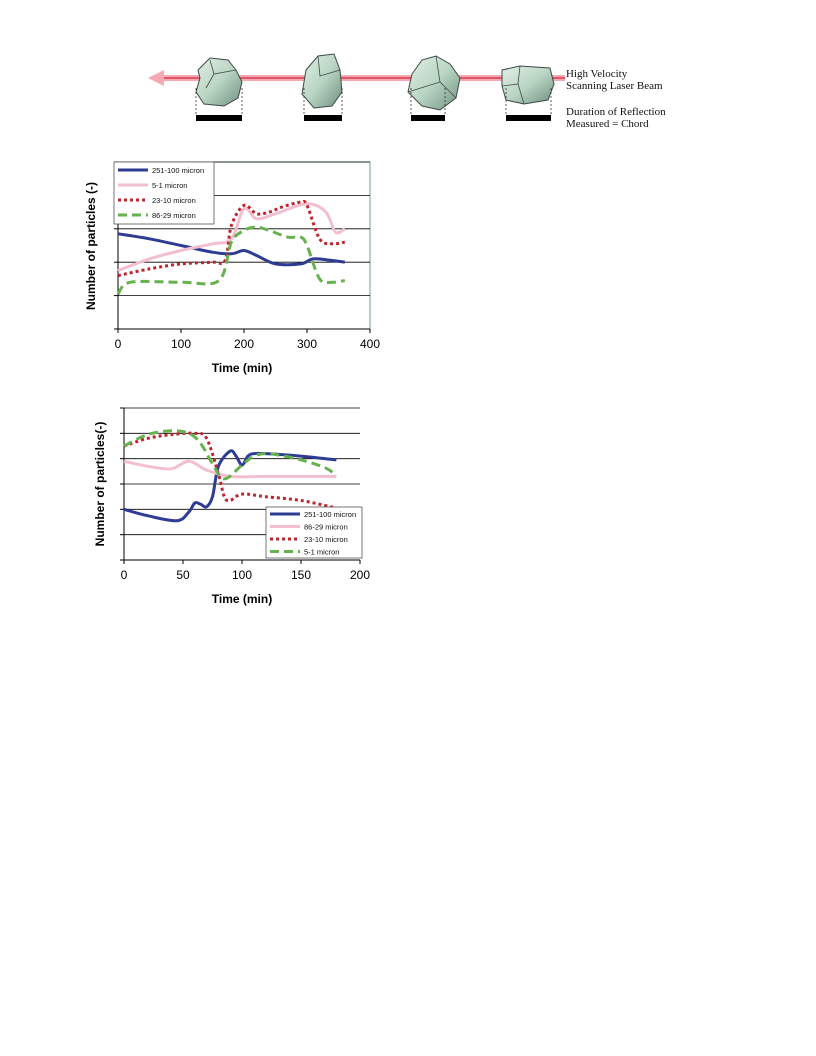 This screenshot has height=1056, width=816. I want to click on chart-2-x-tick-label: 0, so click(124, 575).